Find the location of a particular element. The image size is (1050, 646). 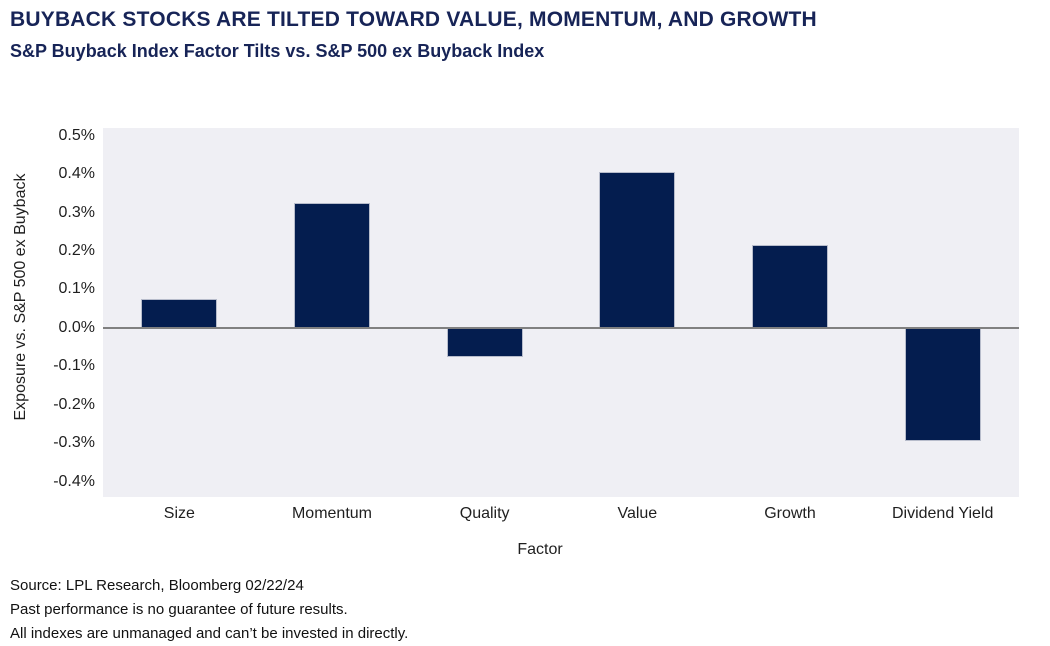

zero-axis-line is located at coordinates (561, 327).